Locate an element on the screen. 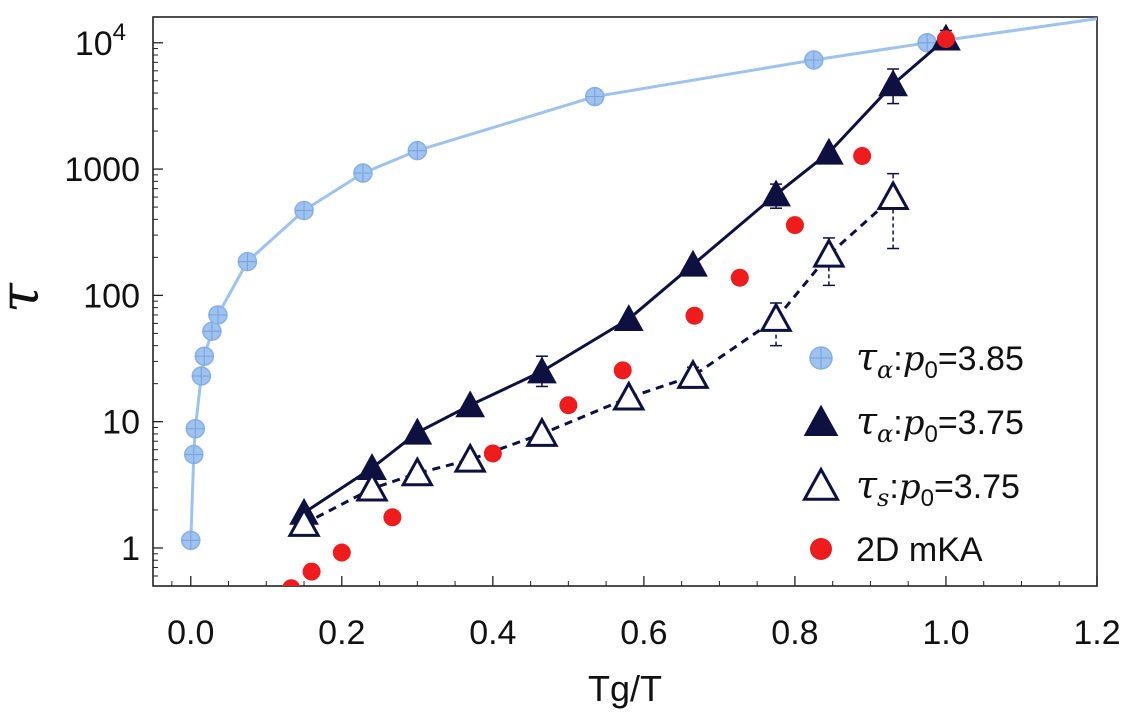 The width and height of the screenshot is (1147, 724). y-tick-label-exponent: 4 is located at coordinates (119, 32).